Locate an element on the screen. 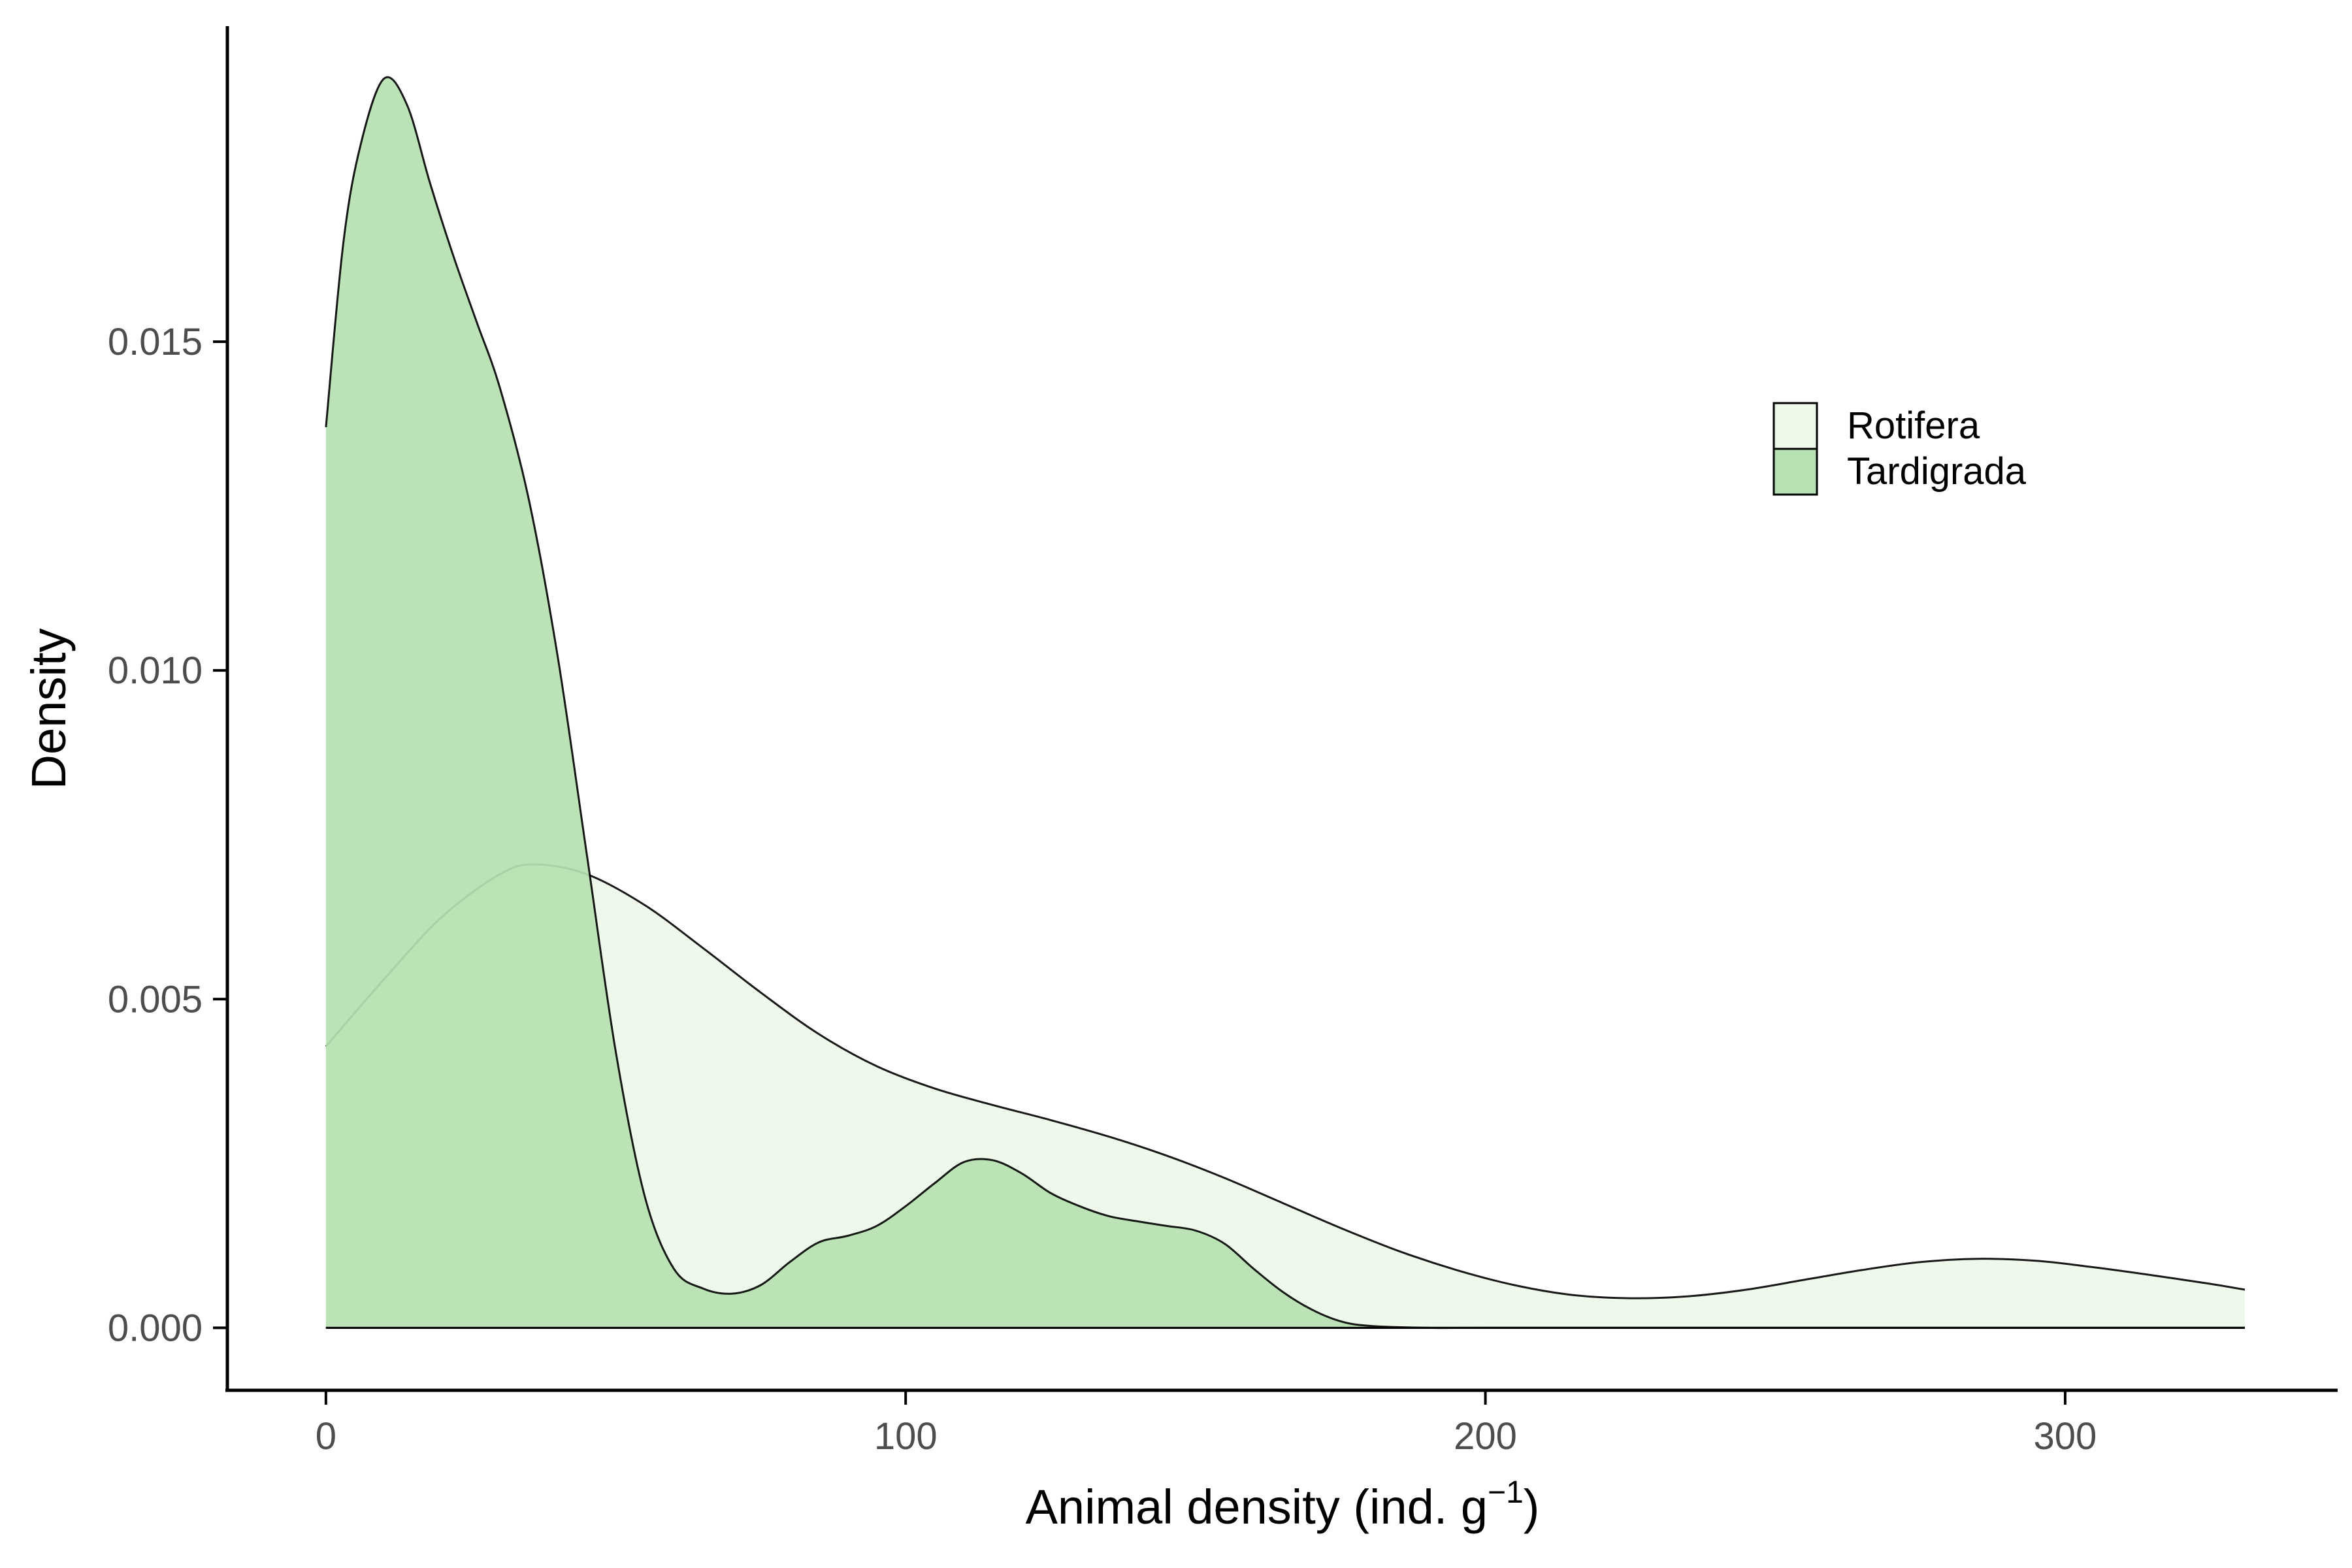 The width and height of the screenshot is (2352, 1568). y-tick-label: 0.015 is located at coordinates (155, 342).